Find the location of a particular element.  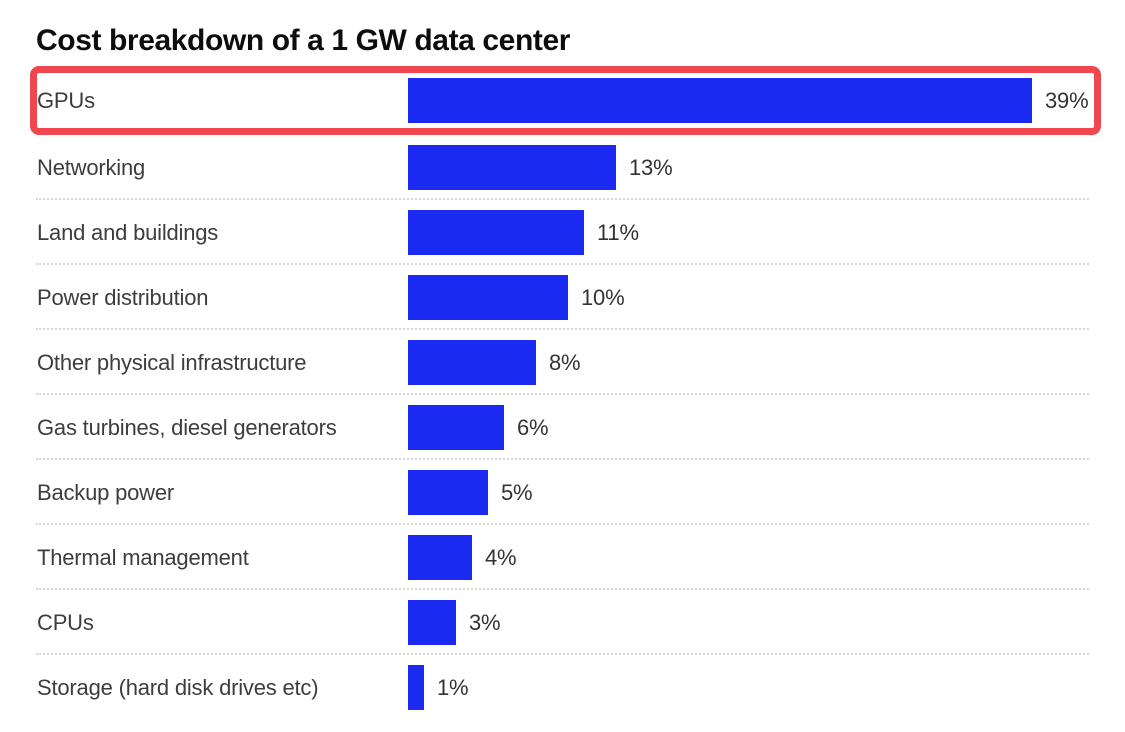

bar-value: 39% is located at coordinates (1067, 100).